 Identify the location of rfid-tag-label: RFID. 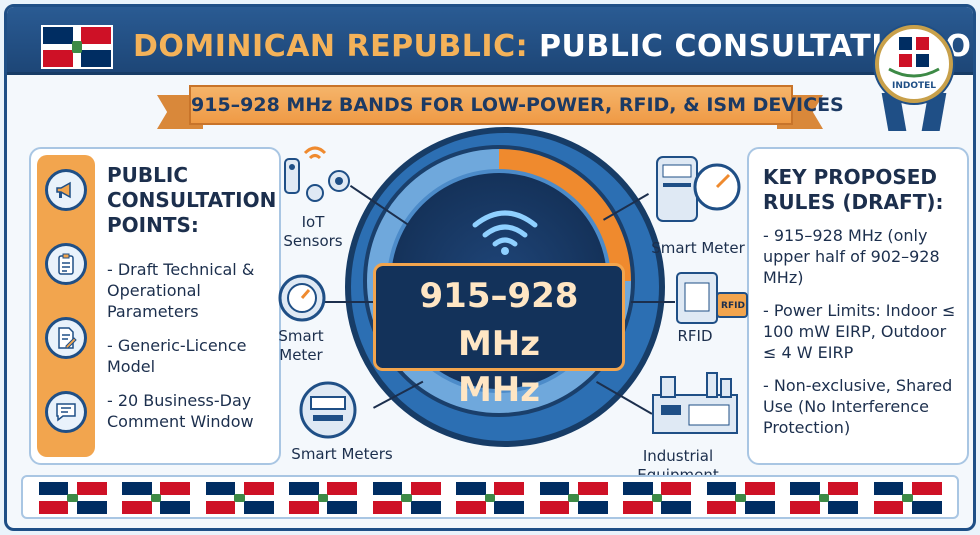
(733, 306).